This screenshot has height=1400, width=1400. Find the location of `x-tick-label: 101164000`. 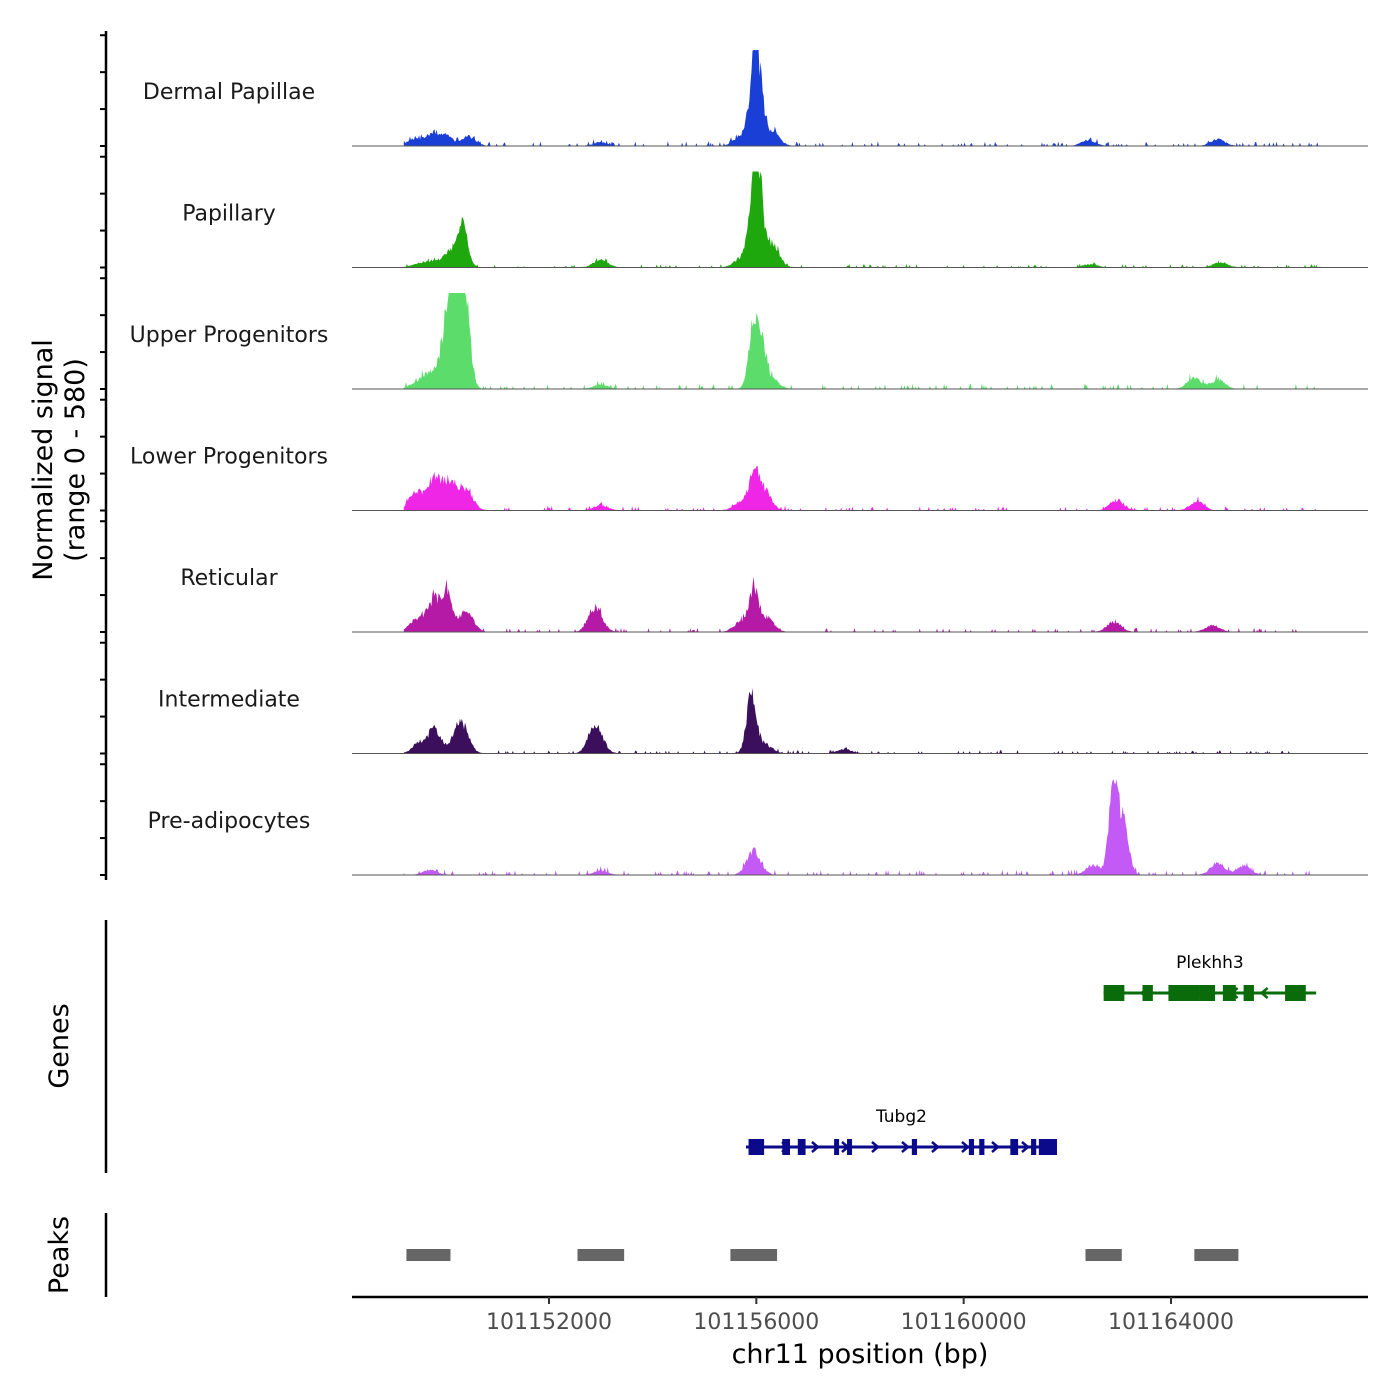

x-tick-label: 101164000 is located at coordinates (1171, 1322).